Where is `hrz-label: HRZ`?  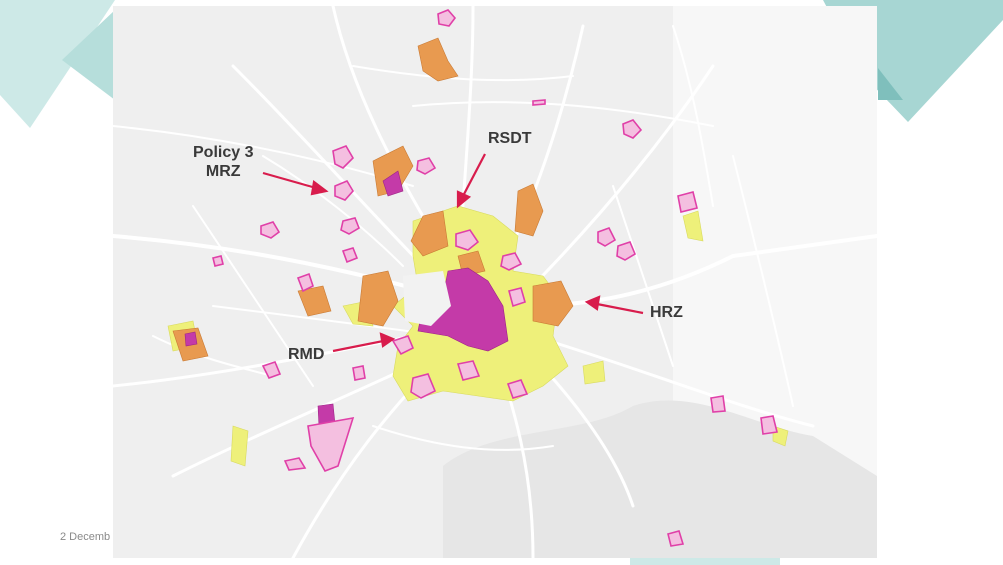 hrz-label: HRZ is located at coordinates (666, 312).